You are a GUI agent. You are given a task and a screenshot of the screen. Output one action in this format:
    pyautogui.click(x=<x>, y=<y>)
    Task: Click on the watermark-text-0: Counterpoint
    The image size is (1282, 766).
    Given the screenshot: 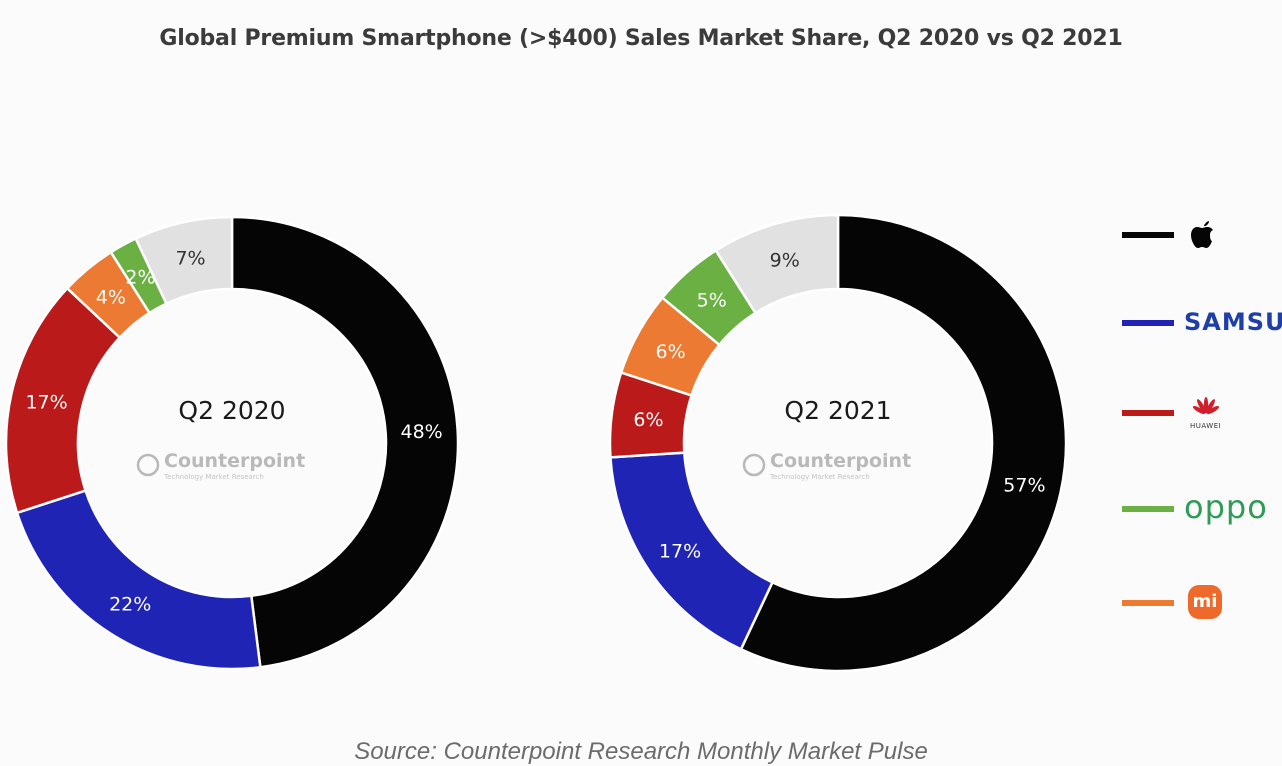 What is the action you would take?
    pyautogui.click(x=234, y=461)
    